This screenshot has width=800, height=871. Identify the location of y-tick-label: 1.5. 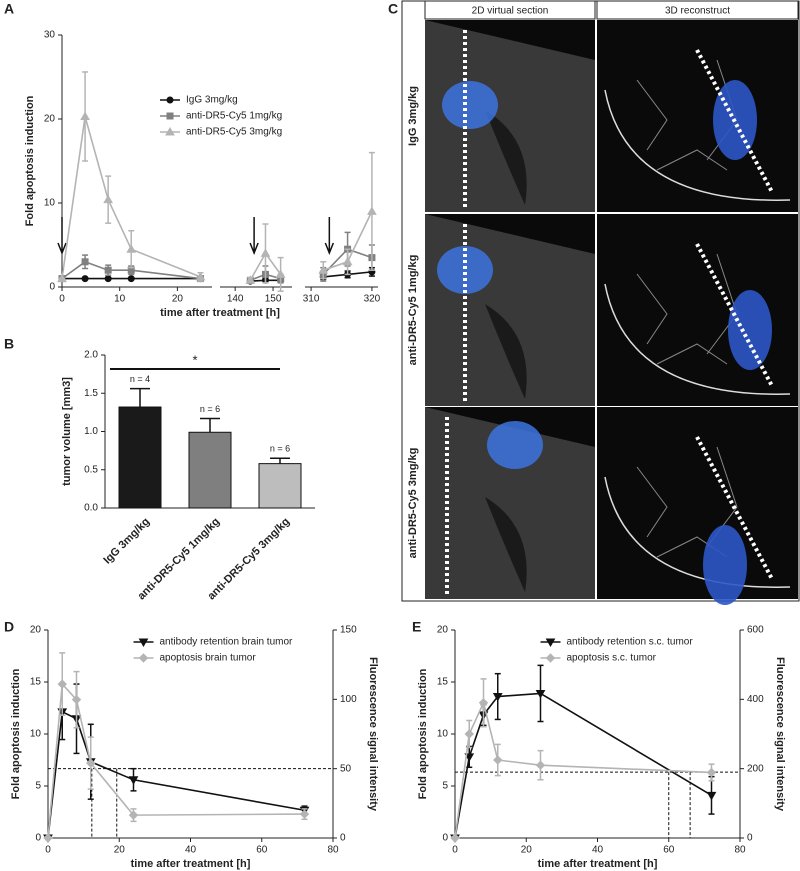
(91, 393).